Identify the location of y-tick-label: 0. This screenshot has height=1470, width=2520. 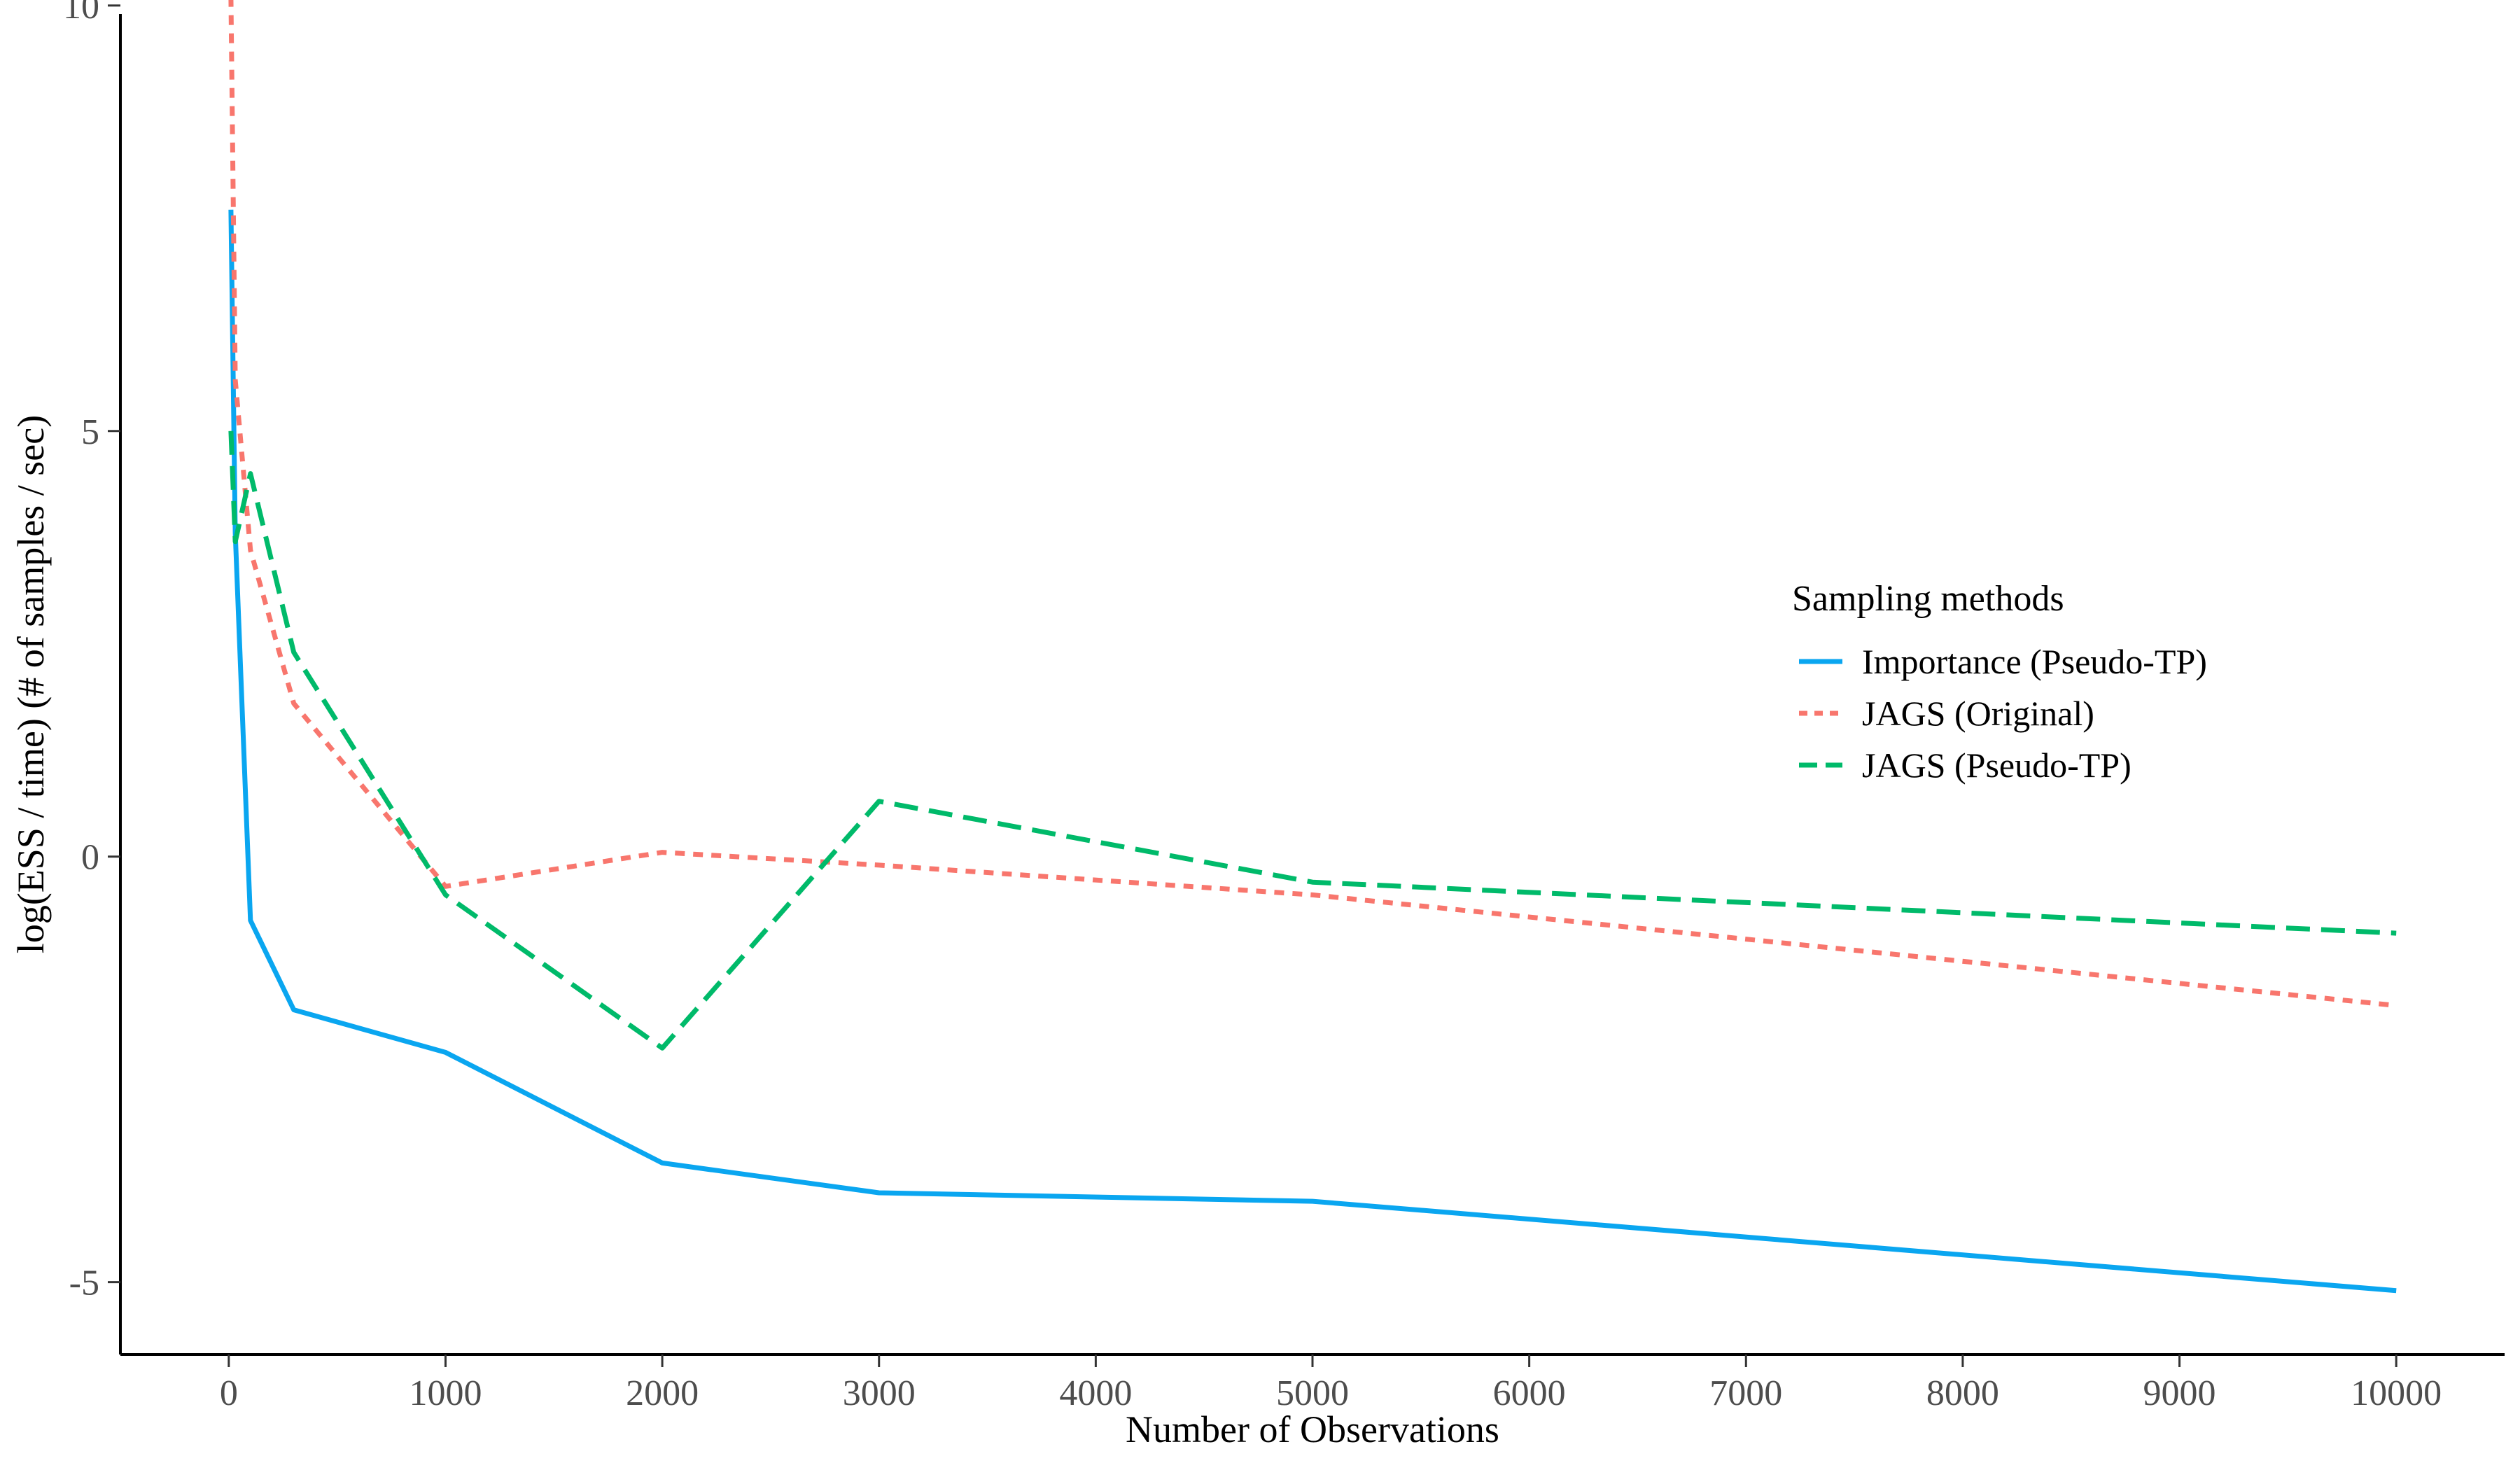
(90, 858).